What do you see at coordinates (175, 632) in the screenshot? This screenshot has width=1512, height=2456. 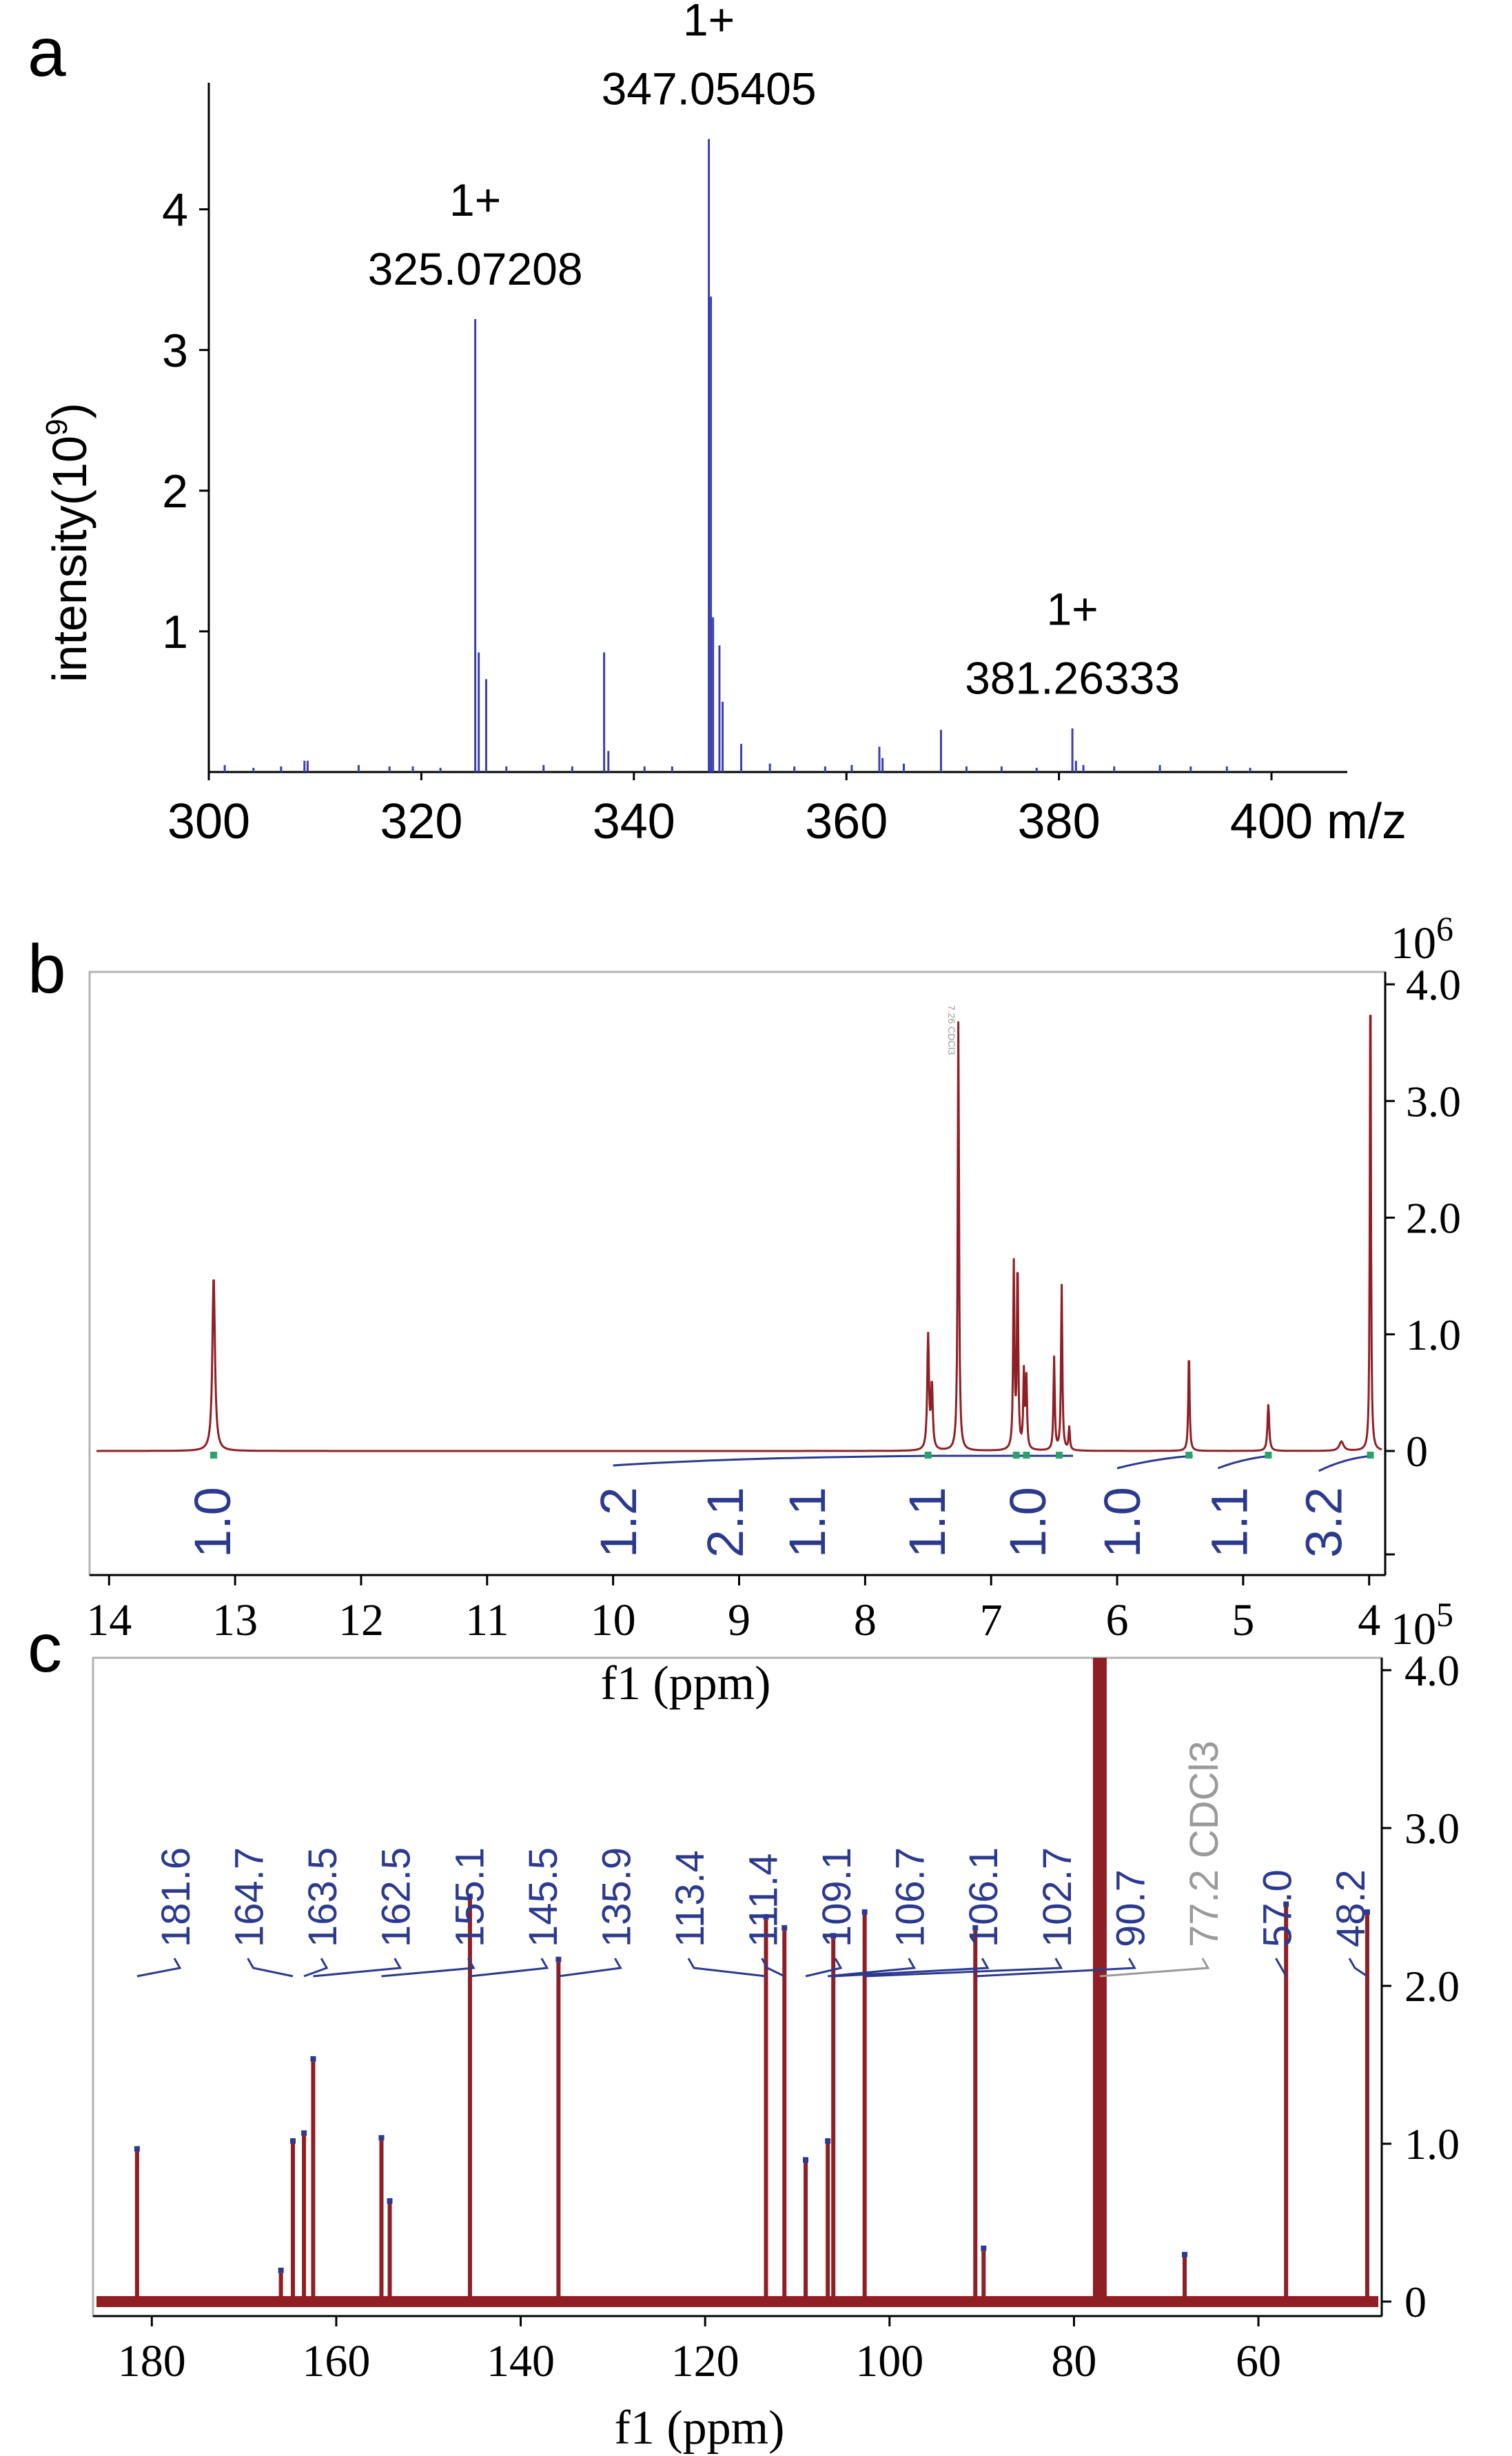 I see `ms-y-tick-label: 1` at bounding box center [175, 632].